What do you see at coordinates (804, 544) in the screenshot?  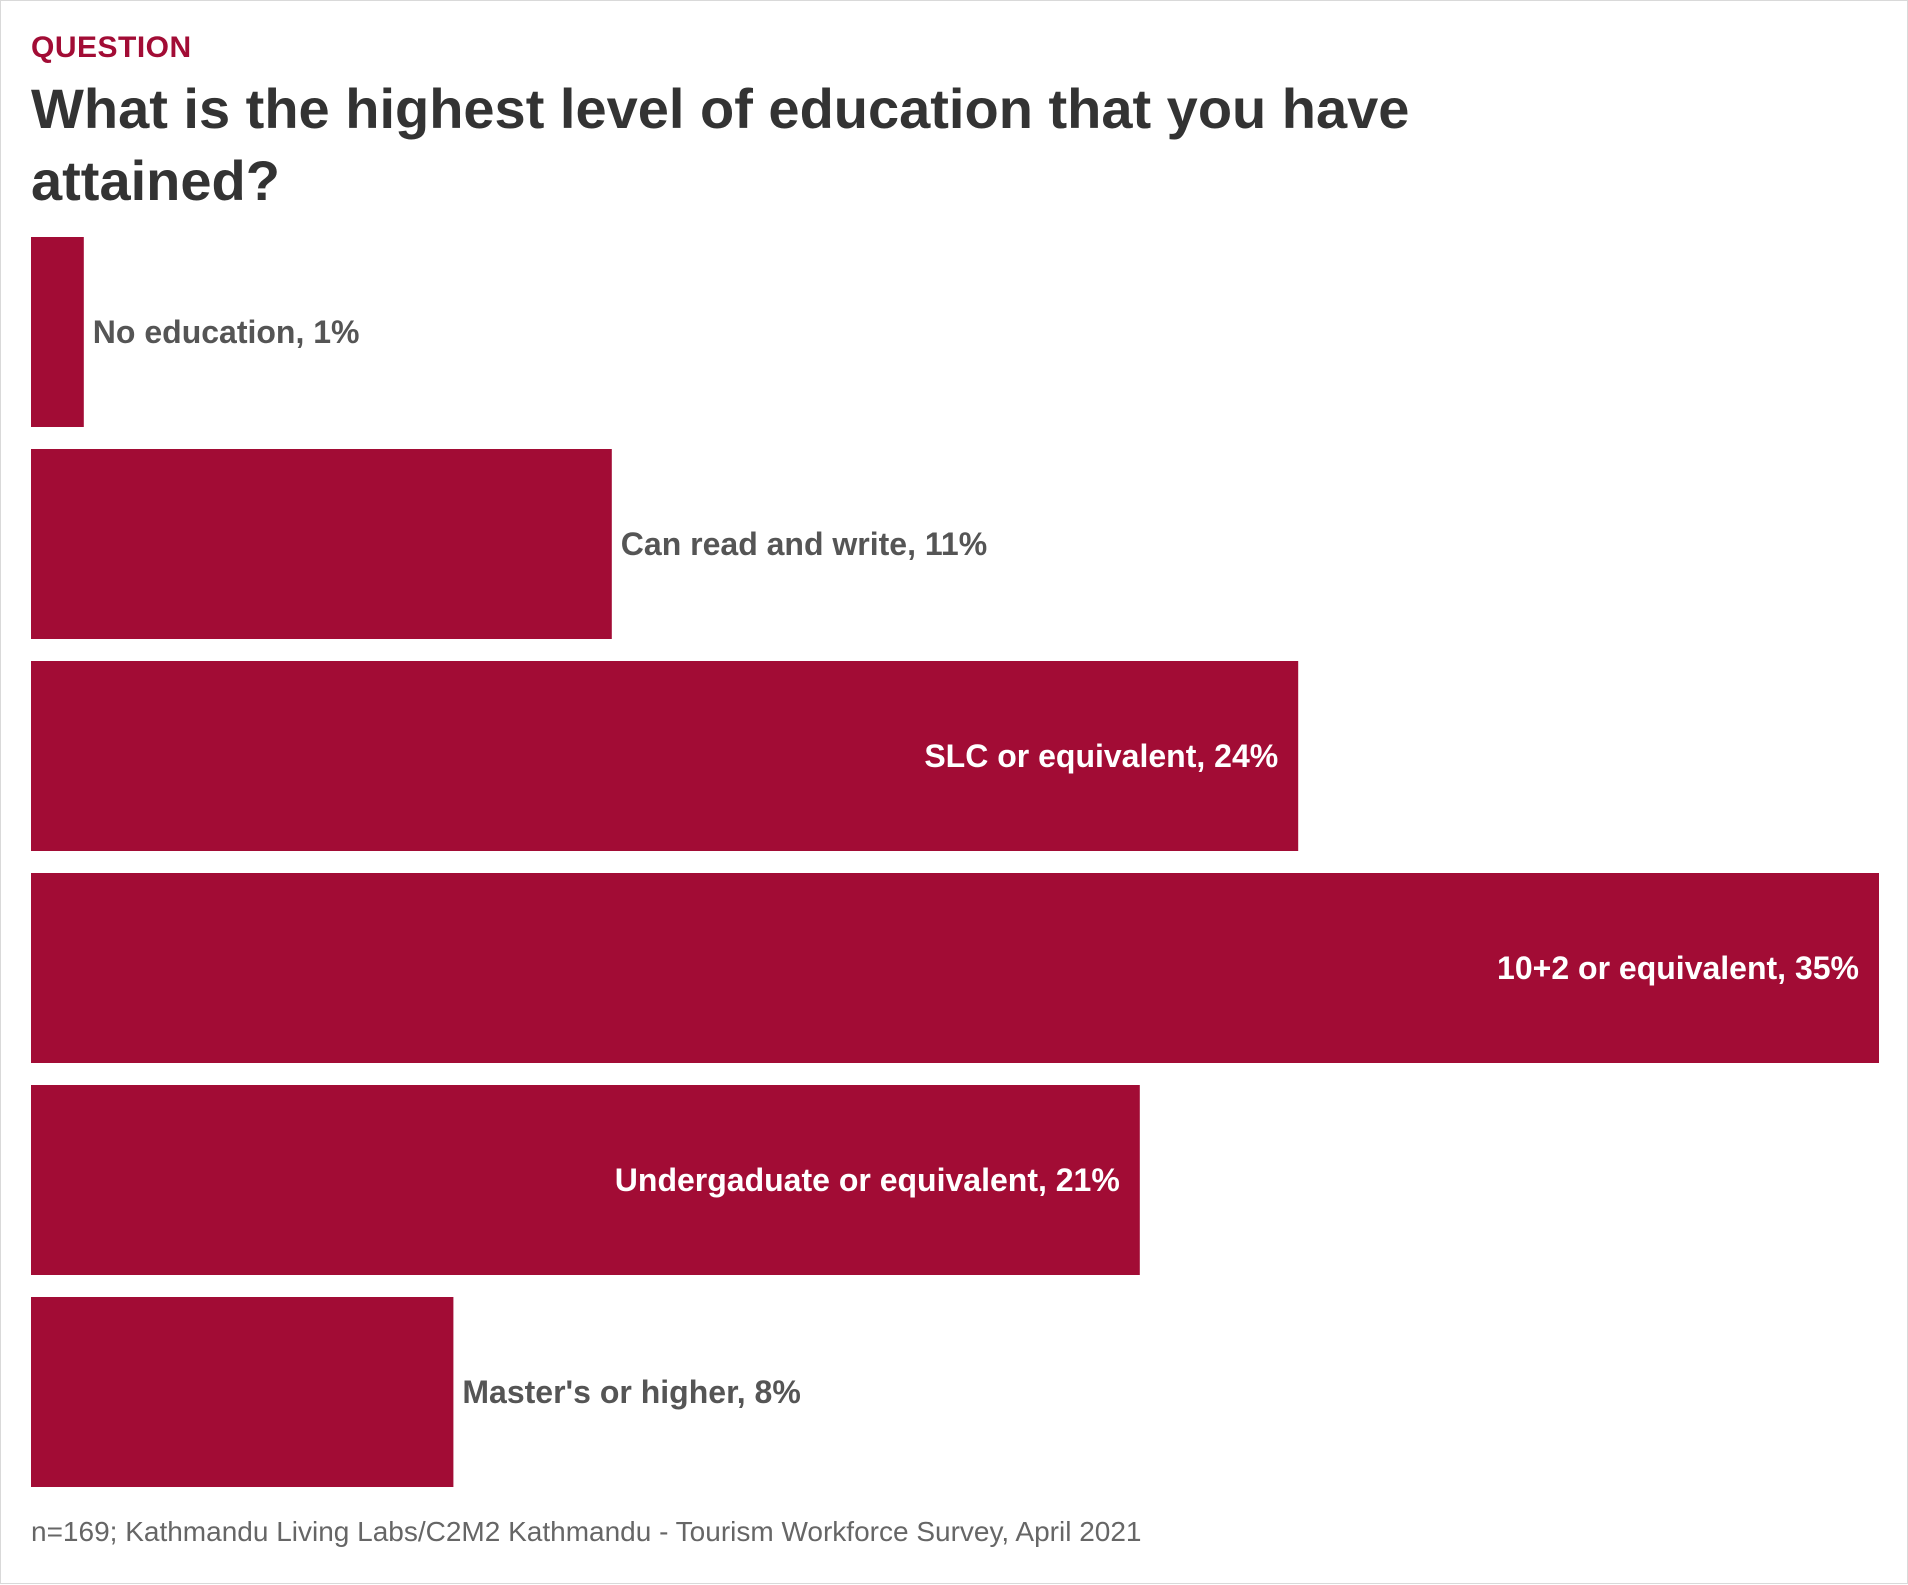 I see `bar-label-1: Can read and write, 11%` at bounding box center [804, 544].